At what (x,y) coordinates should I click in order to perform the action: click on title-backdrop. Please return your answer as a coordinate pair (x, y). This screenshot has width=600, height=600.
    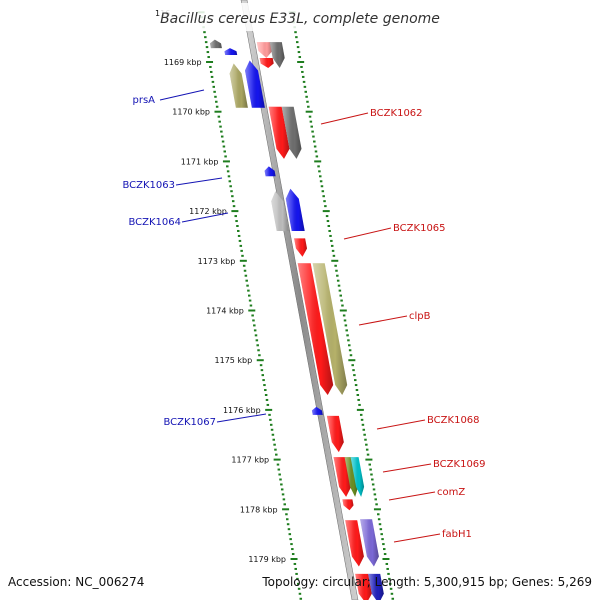
    Looking at the image, I should click on (302, 17).